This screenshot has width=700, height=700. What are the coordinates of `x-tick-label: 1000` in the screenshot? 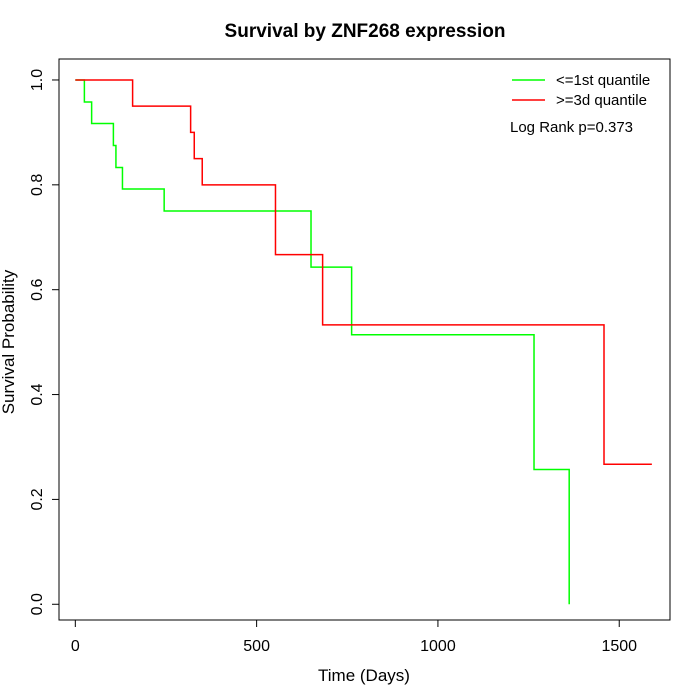 It's located at (438, 646).